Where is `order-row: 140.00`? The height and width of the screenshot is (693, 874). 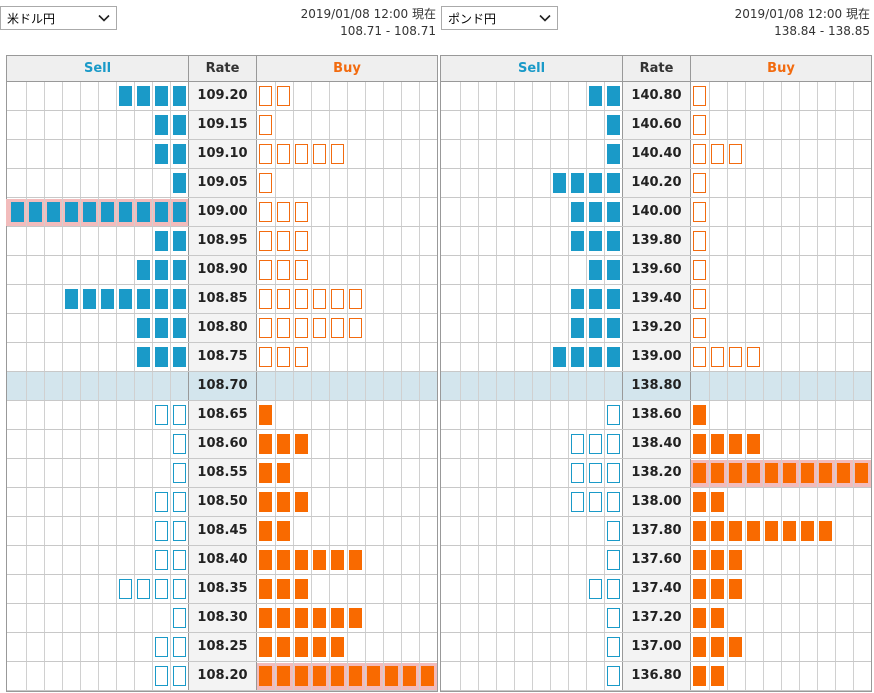 order-row: 140.00 is located at coordinates (656, 212).